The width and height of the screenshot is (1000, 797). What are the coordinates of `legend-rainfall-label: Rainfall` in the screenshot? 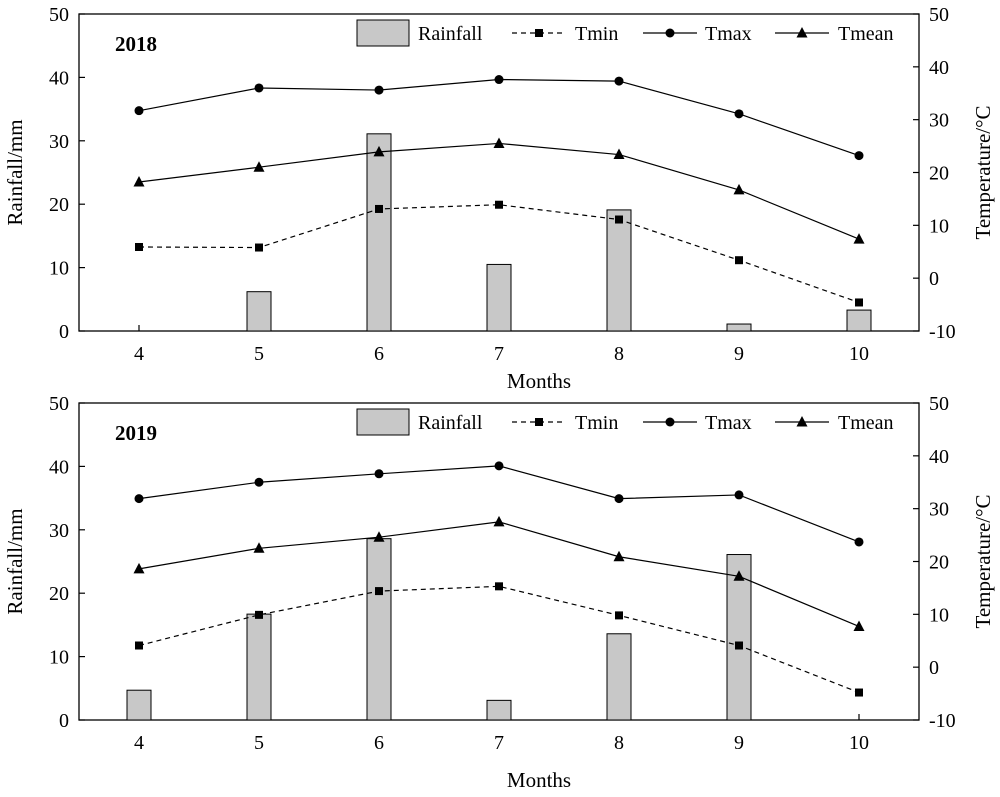 It's located at (450, 423).